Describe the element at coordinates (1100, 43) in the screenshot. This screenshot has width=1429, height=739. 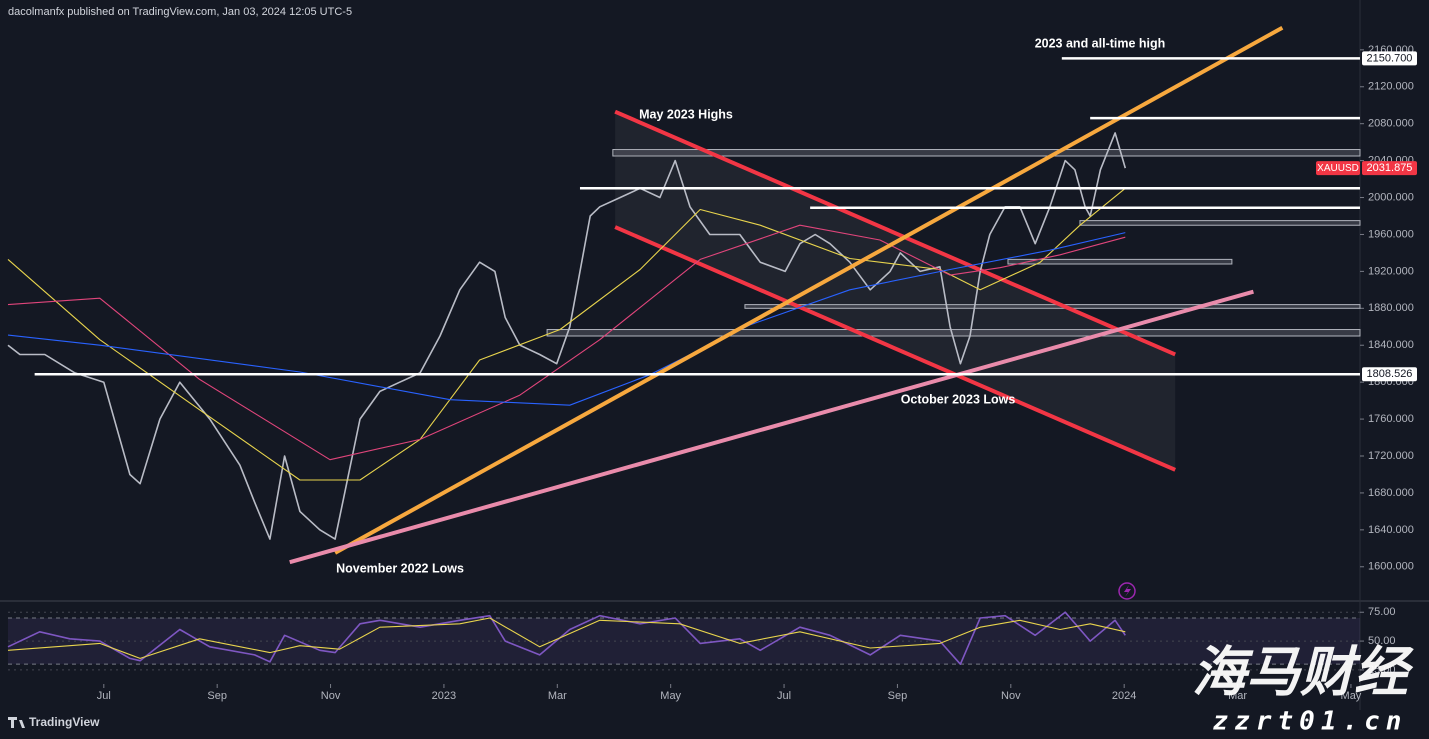
I see `annotation: 2023 and all-time high` at that location.